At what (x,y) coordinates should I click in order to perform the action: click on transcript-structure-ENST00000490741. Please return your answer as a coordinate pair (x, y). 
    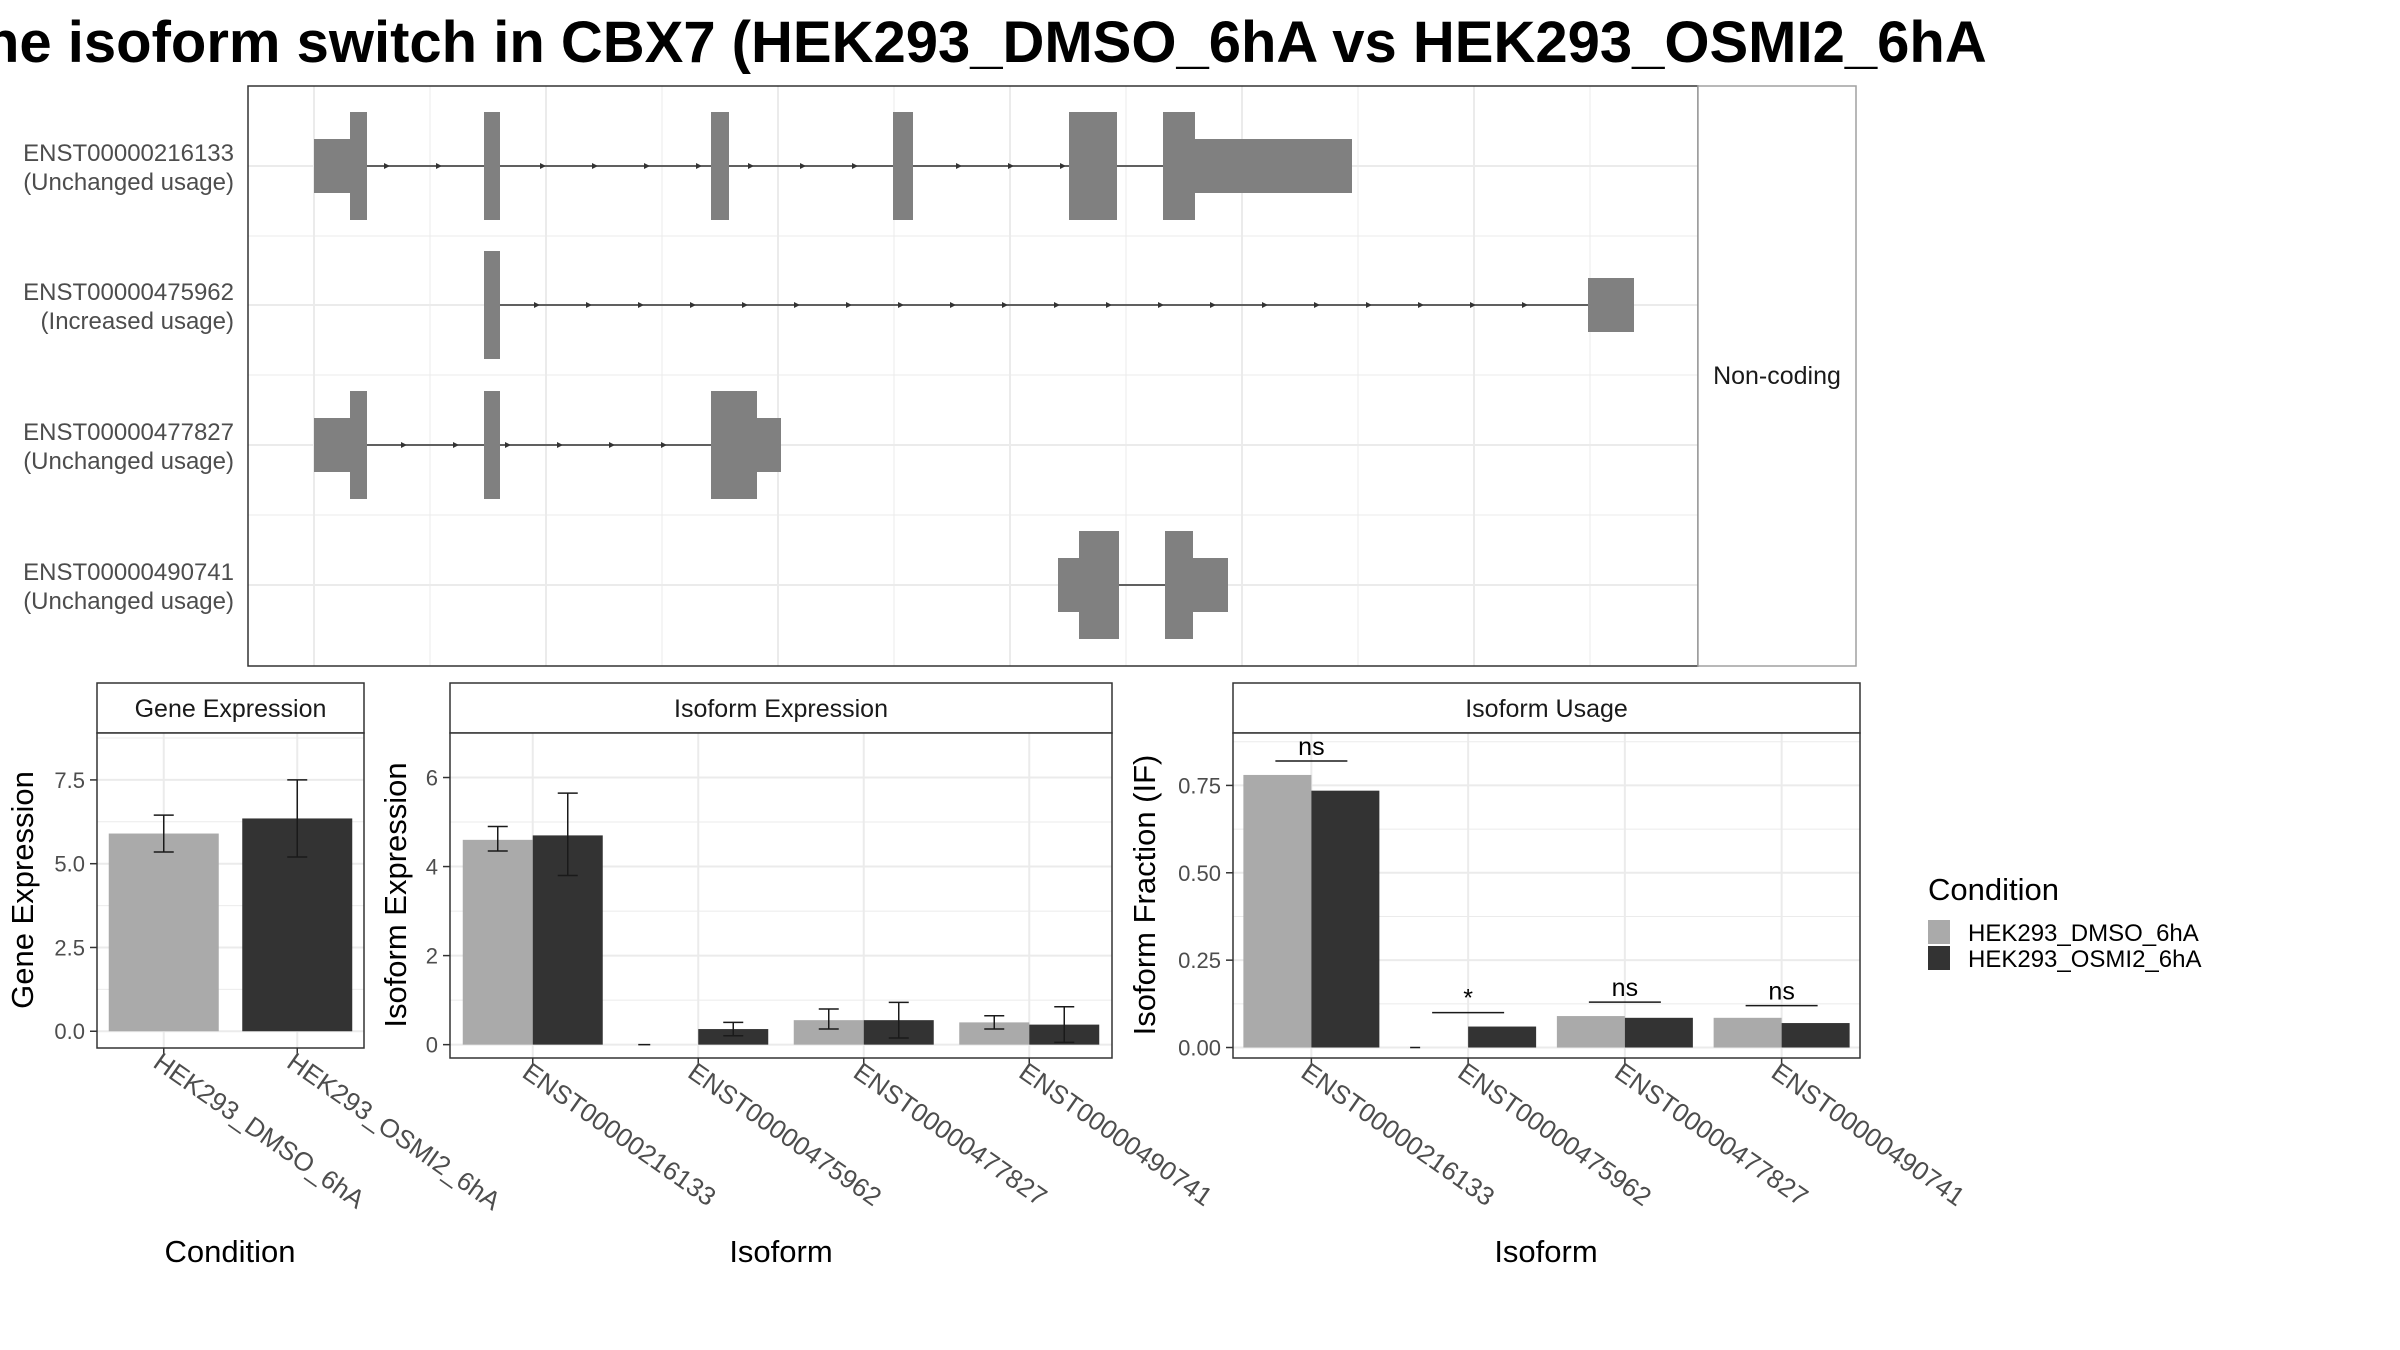
    Looking at the image, I should click on (1143, 585).